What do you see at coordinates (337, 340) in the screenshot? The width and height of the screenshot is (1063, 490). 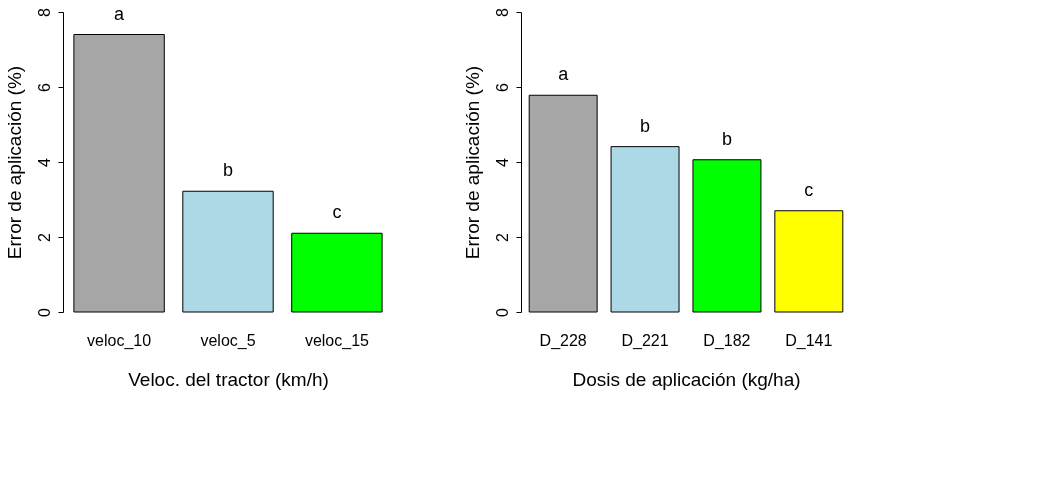 I see `x-tick-label: veloc_15` at bounding box center [337, 340].